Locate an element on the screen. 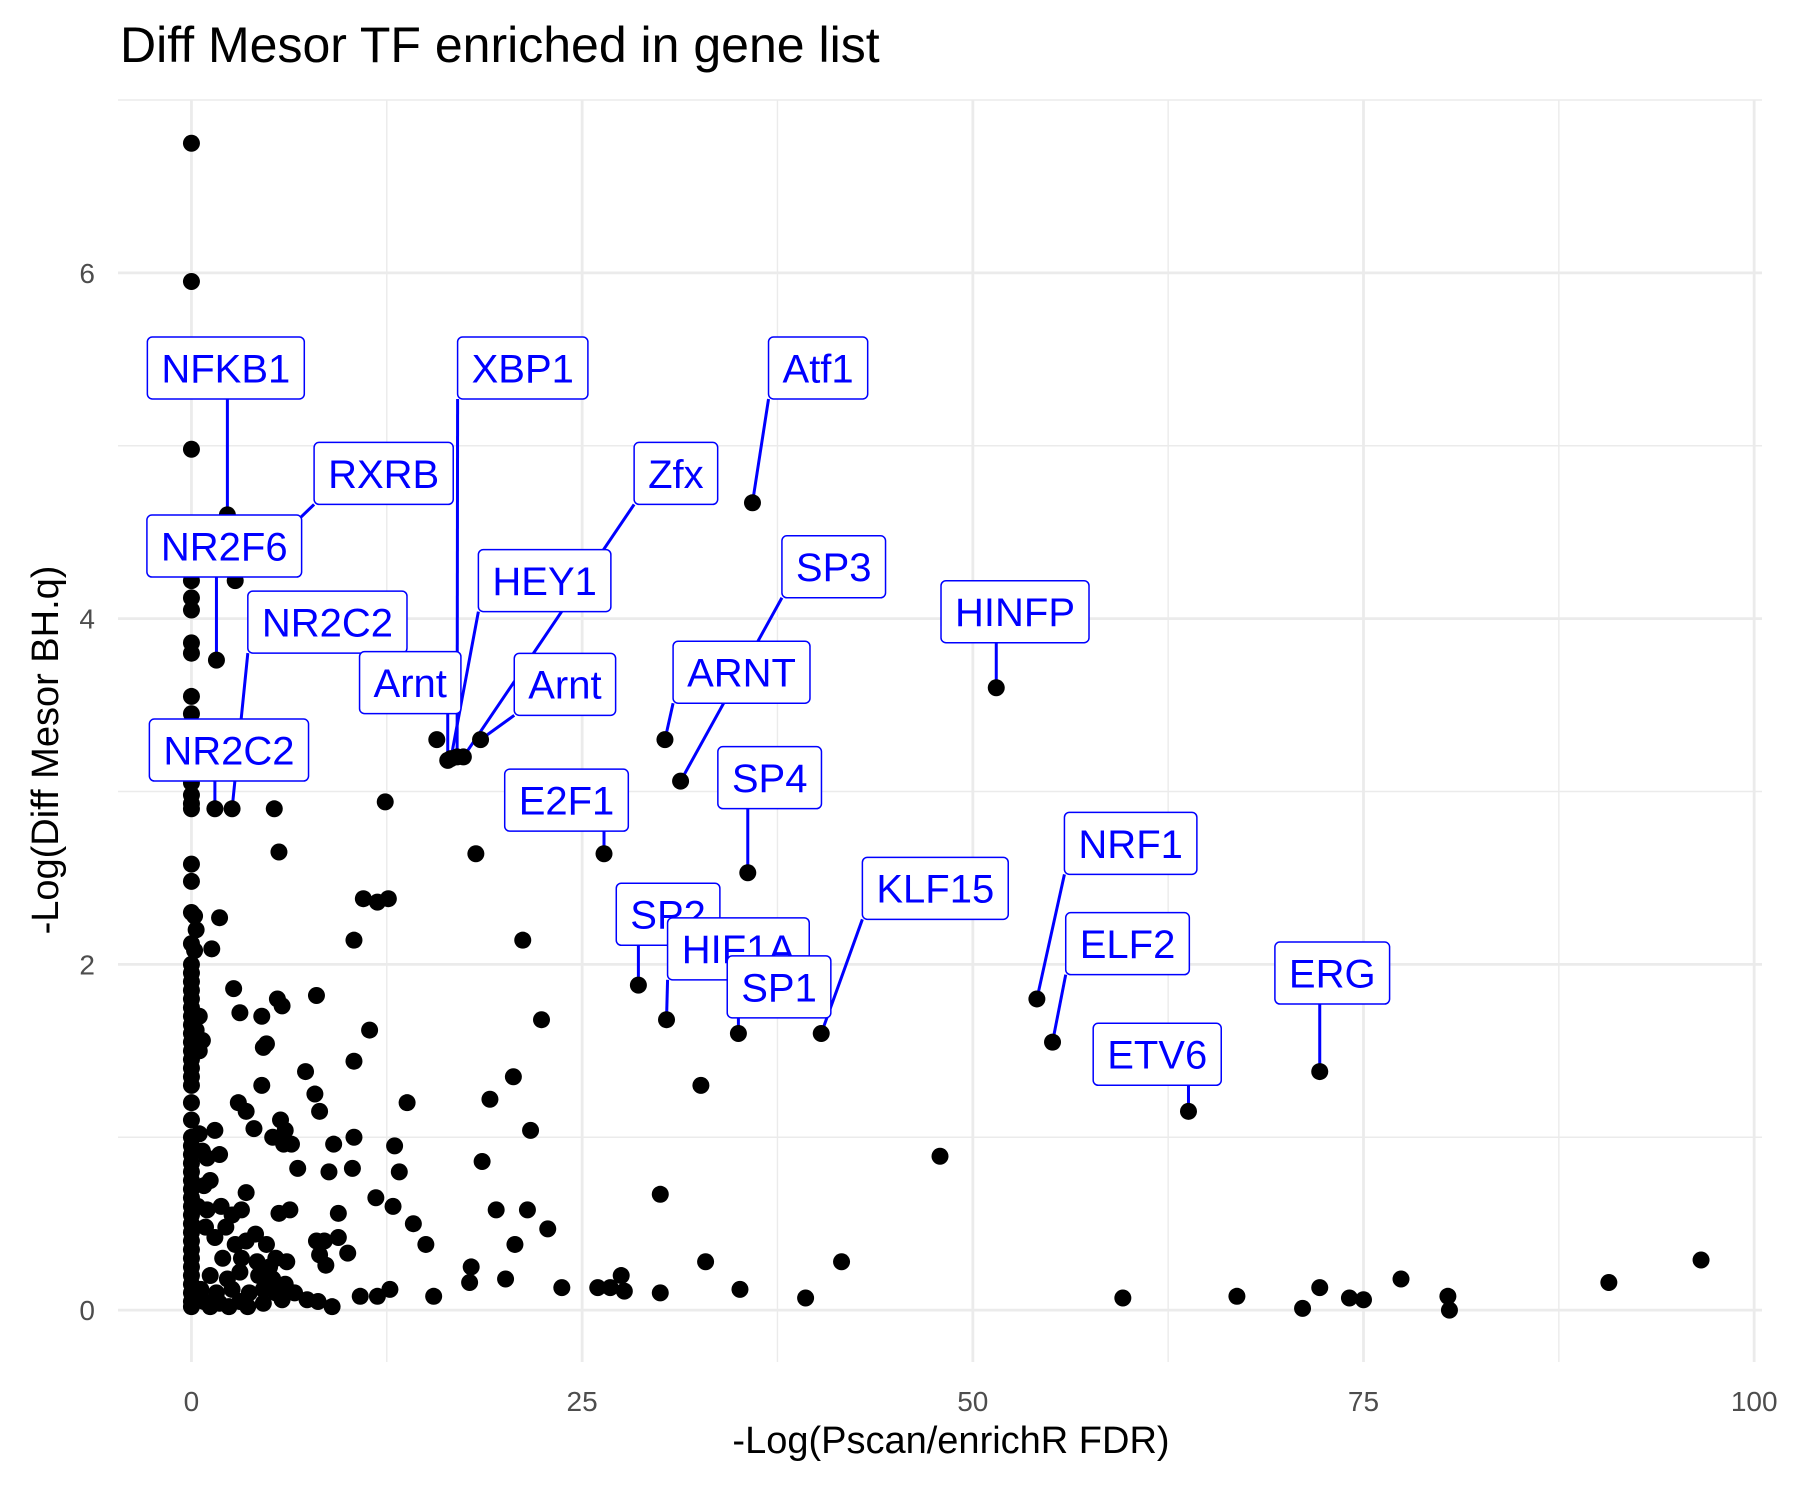 The height and width of the screenshot is (1500, 1800). point-label-group: SP4 is located at coordinates (770, 777).